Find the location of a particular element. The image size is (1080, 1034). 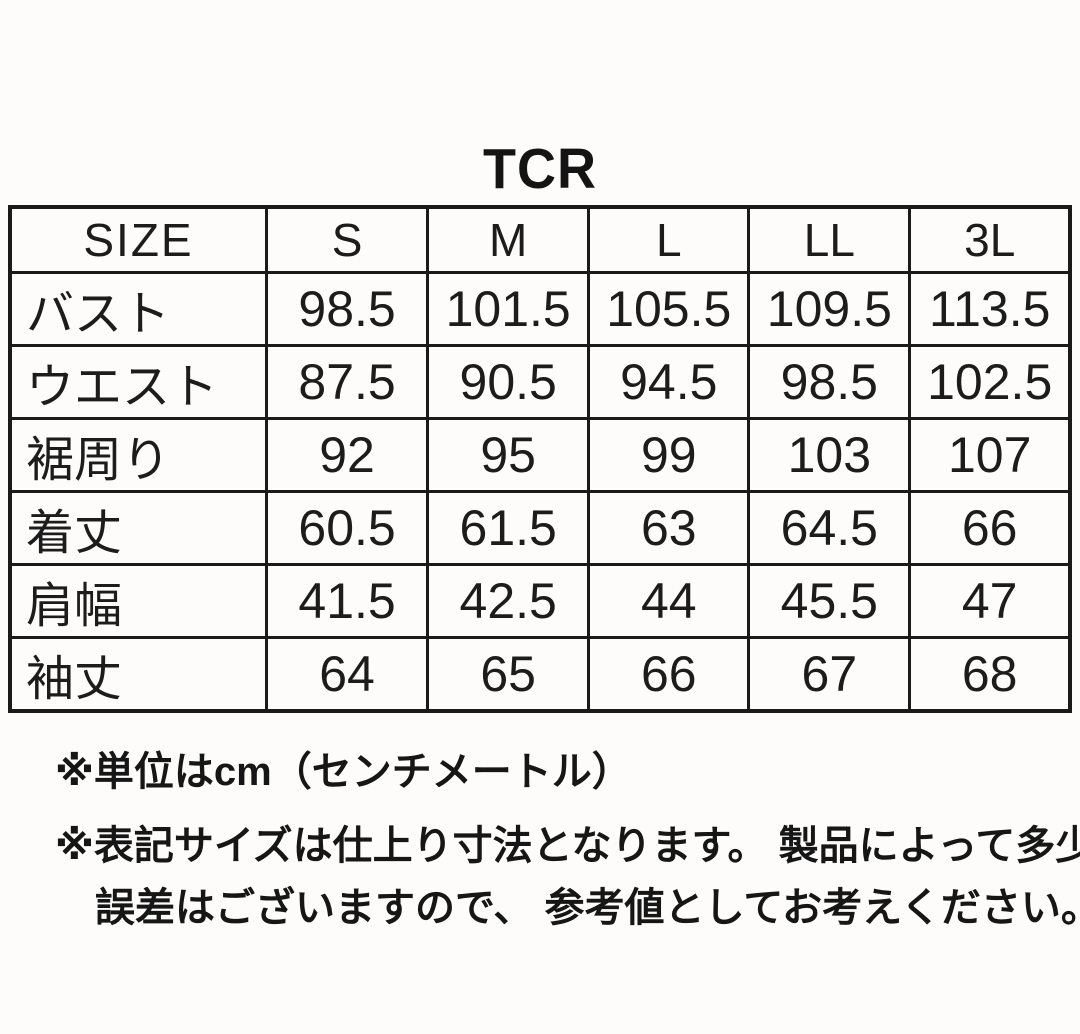

size-value-cell: 92 is located at coordinates (347, 455).